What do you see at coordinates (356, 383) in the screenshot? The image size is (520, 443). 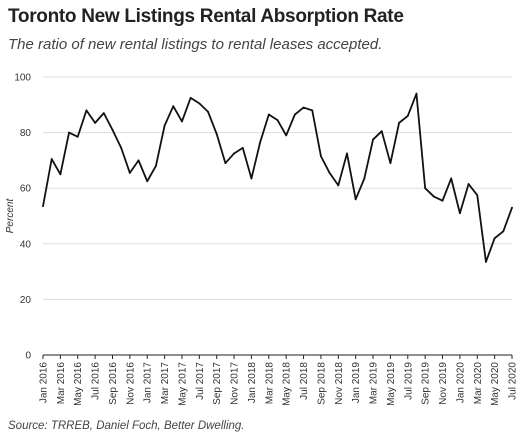 I see `x-tick-label: Jan 2019` at bounding box center [356, 383].